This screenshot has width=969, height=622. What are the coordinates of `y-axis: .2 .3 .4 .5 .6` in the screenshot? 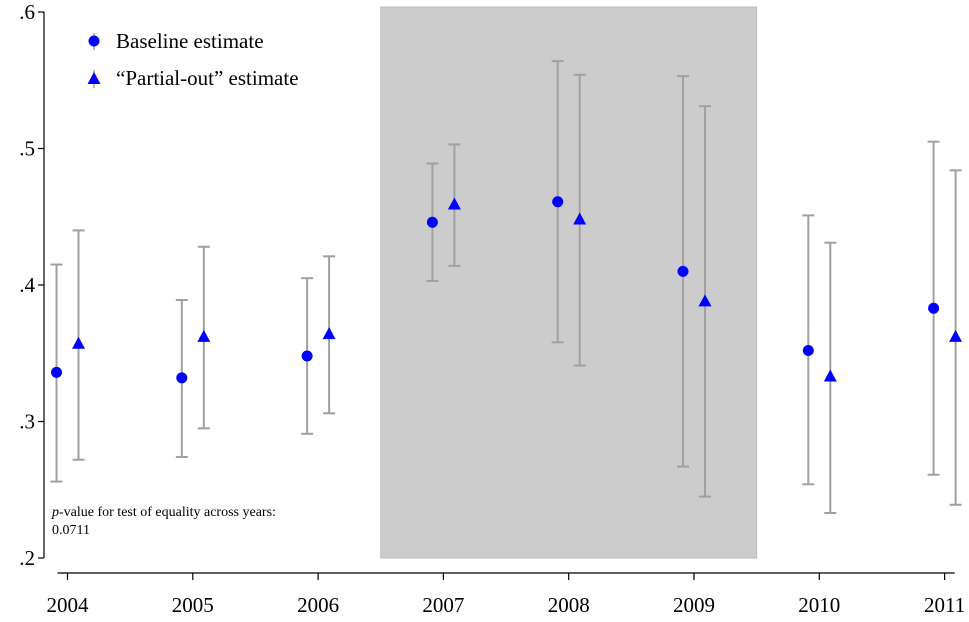 It's located at (32, 285).